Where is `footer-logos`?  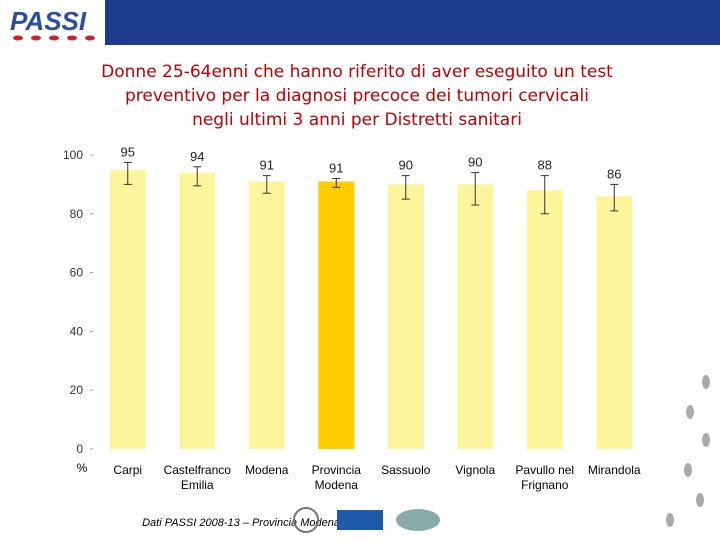 footer-logos is located at coordinates (366, 520).